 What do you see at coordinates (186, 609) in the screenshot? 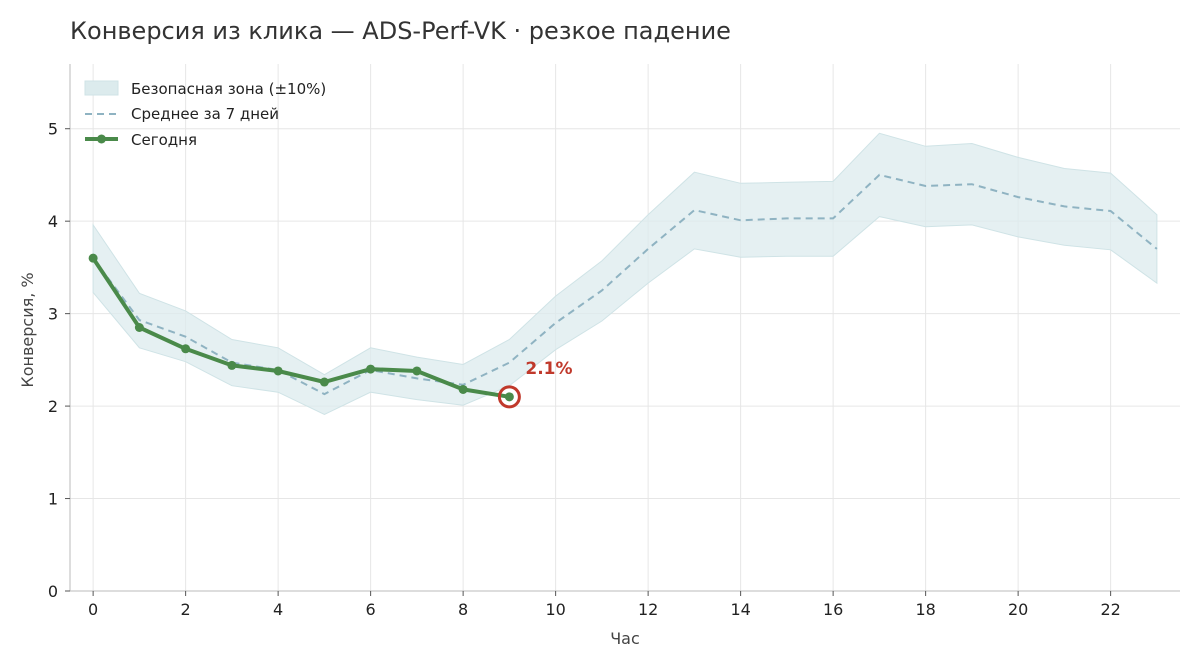
I see `x-tick-label: 2` at bounding box center [186, 609].